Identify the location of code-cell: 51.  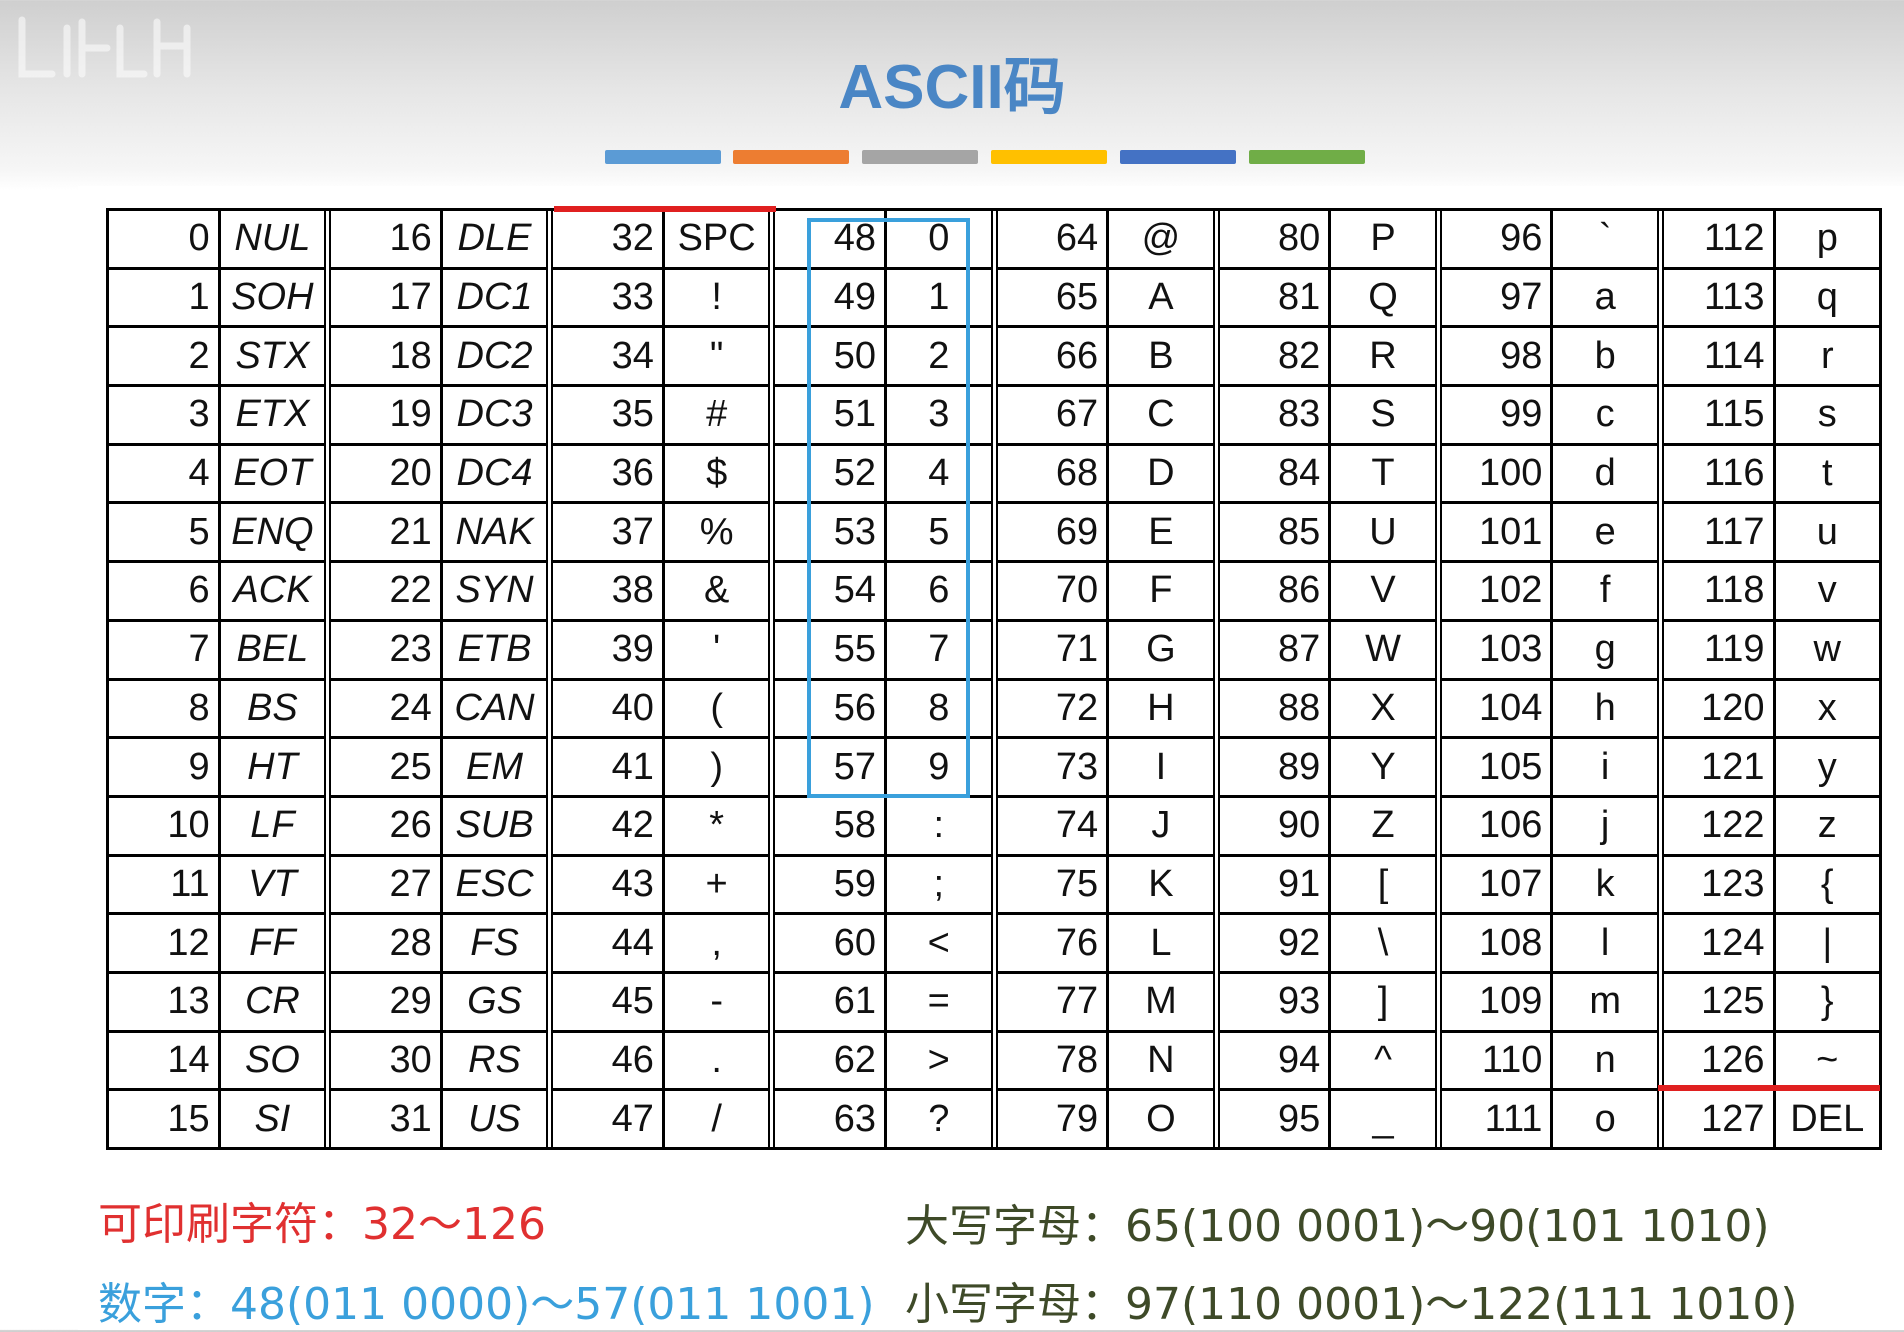
(830, 416).